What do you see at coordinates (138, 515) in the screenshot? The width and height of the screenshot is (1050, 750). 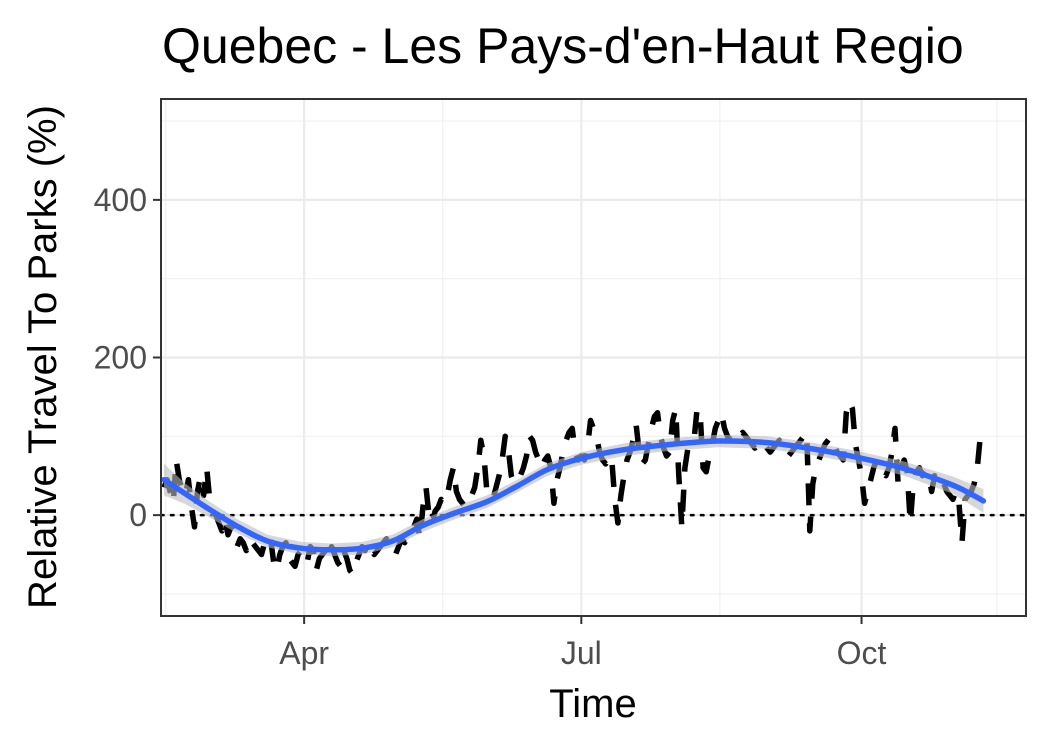 I see `y-tick-label: 0` at bounding box center [138, 515].